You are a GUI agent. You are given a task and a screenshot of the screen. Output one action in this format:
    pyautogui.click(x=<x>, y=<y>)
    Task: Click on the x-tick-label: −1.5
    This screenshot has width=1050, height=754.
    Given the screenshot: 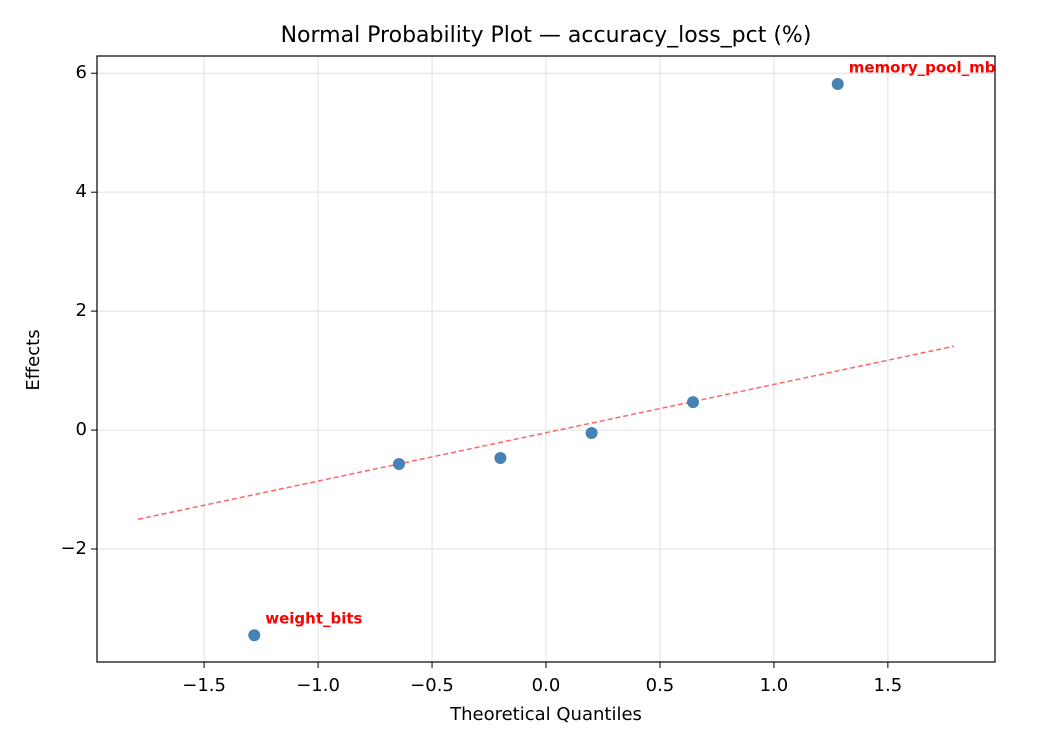 What is the action you would take?
    pyautogui.click(x=204, y=685)
    